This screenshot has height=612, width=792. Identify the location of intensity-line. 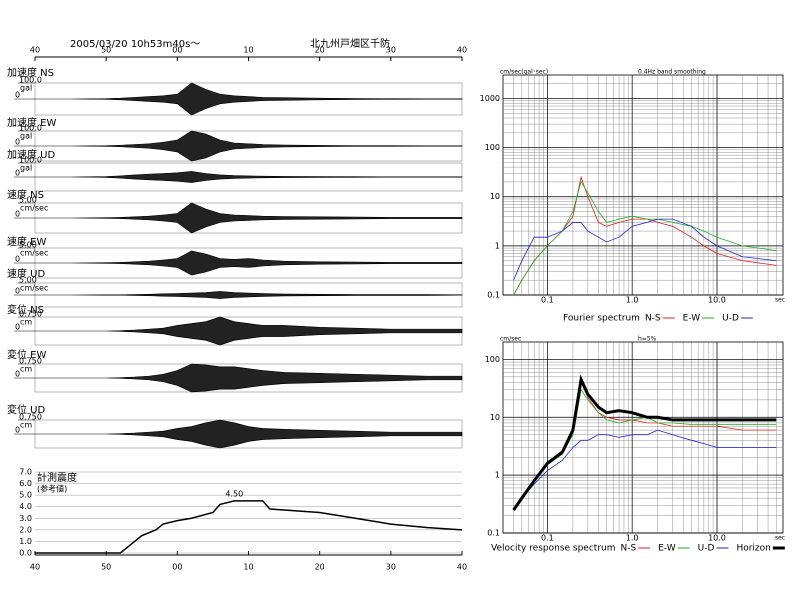
(249, 527).